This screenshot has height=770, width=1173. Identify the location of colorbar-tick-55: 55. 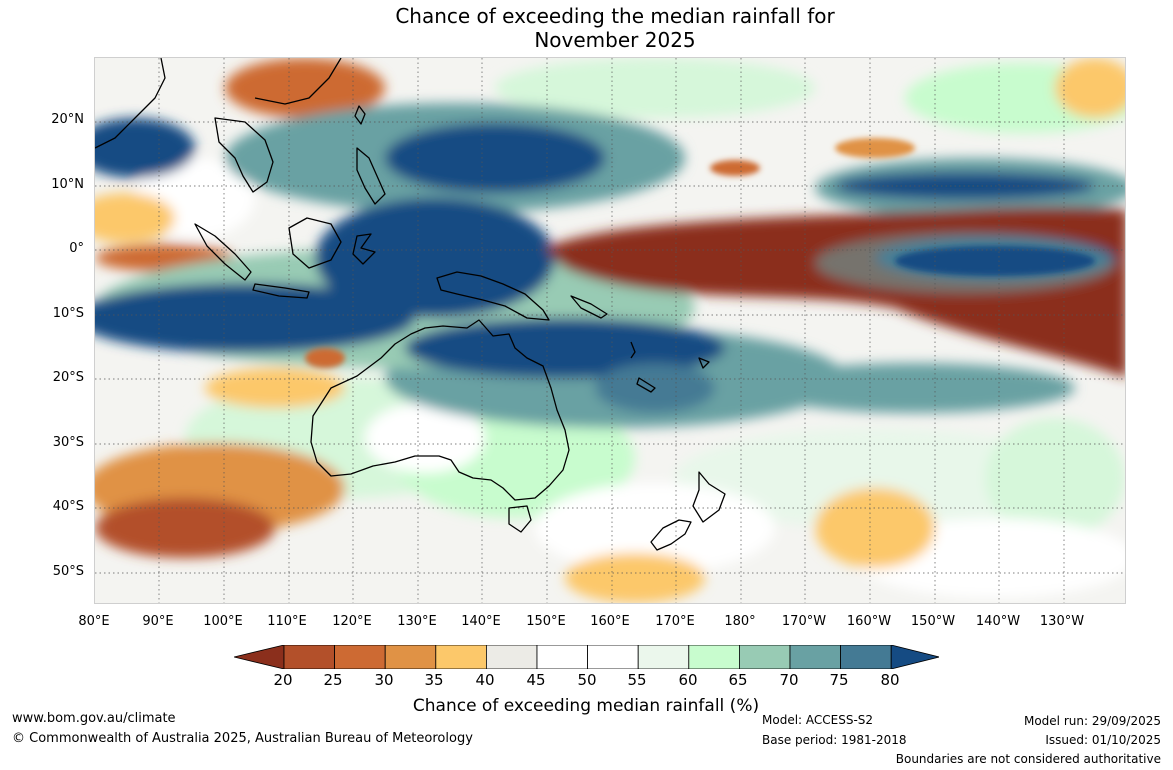
(637, 680).